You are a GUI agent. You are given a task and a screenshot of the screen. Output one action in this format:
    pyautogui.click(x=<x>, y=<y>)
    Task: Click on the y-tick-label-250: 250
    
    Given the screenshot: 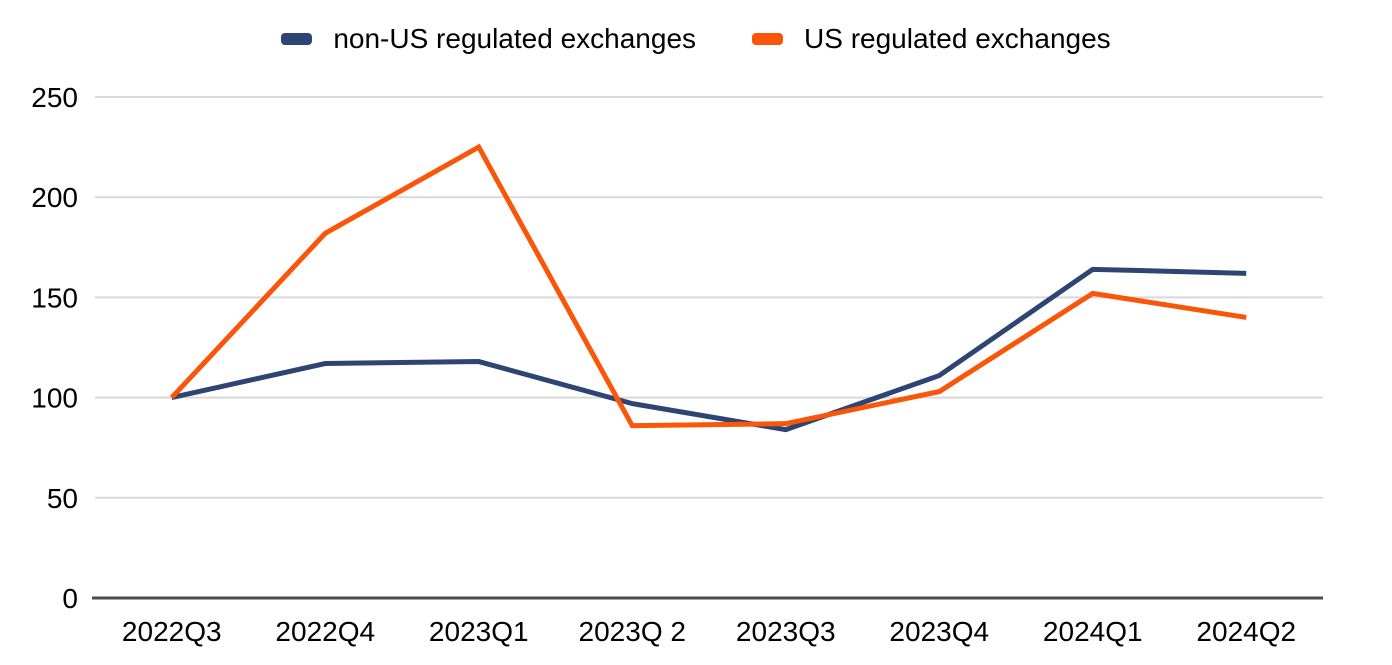 What is the action you would take?
    pyautogui.click(x=54, y=97)
    